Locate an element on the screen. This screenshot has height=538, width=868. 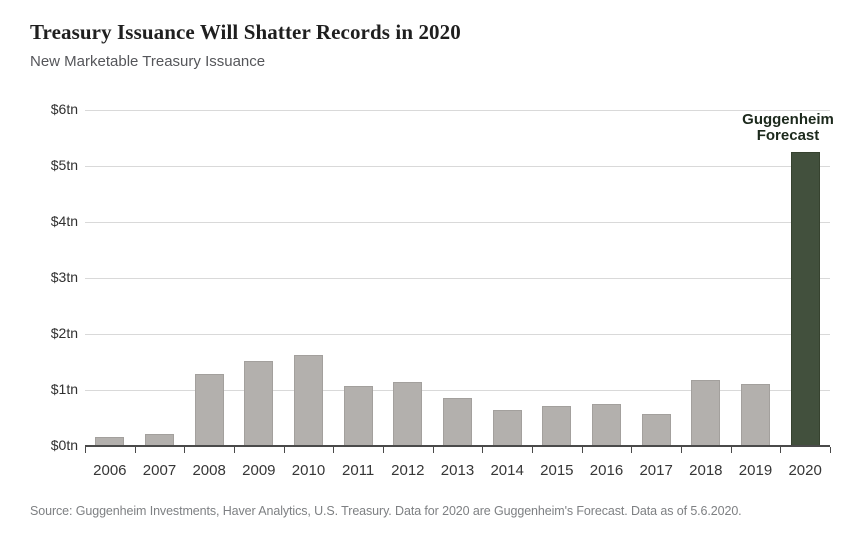
x-axis-label-2013: 2013 is located at coordinates (457, 470).